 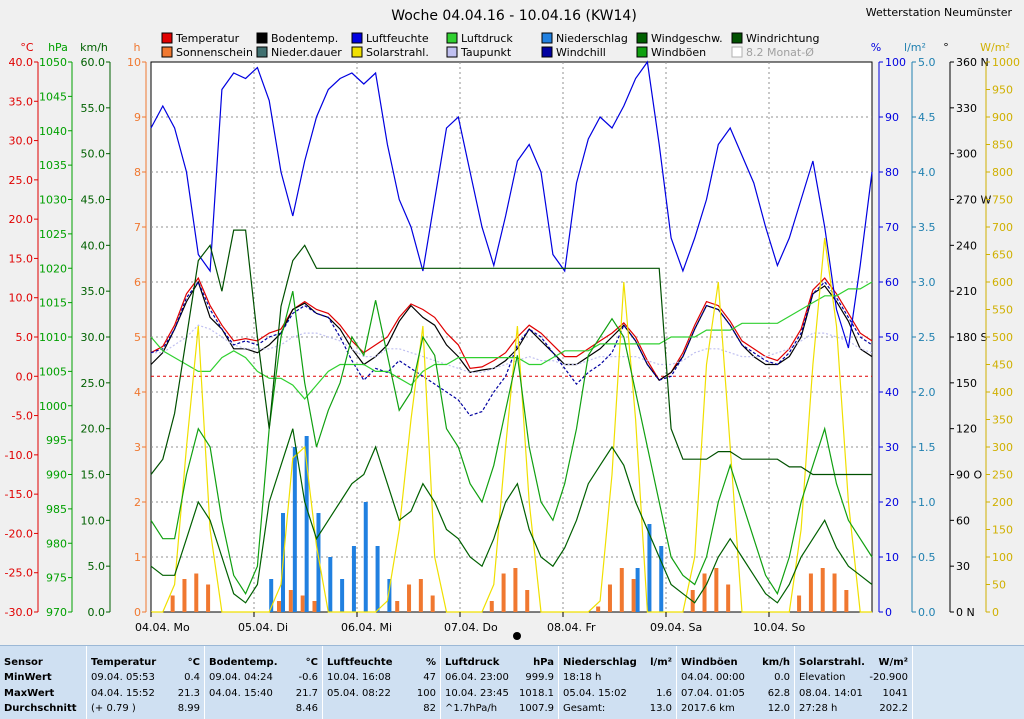 I want to click on axis-tick-label-temperature: 5.0, so click(x=25, y=337).